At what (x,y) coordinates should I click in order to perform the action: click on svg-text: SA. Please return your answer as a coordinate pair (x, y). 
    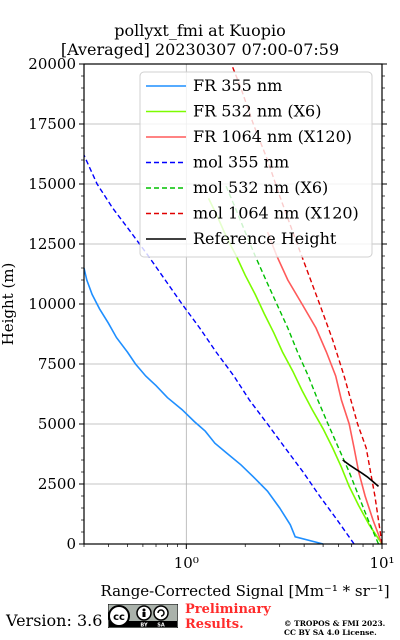
    Looking at the image, I should click on (161, 626).